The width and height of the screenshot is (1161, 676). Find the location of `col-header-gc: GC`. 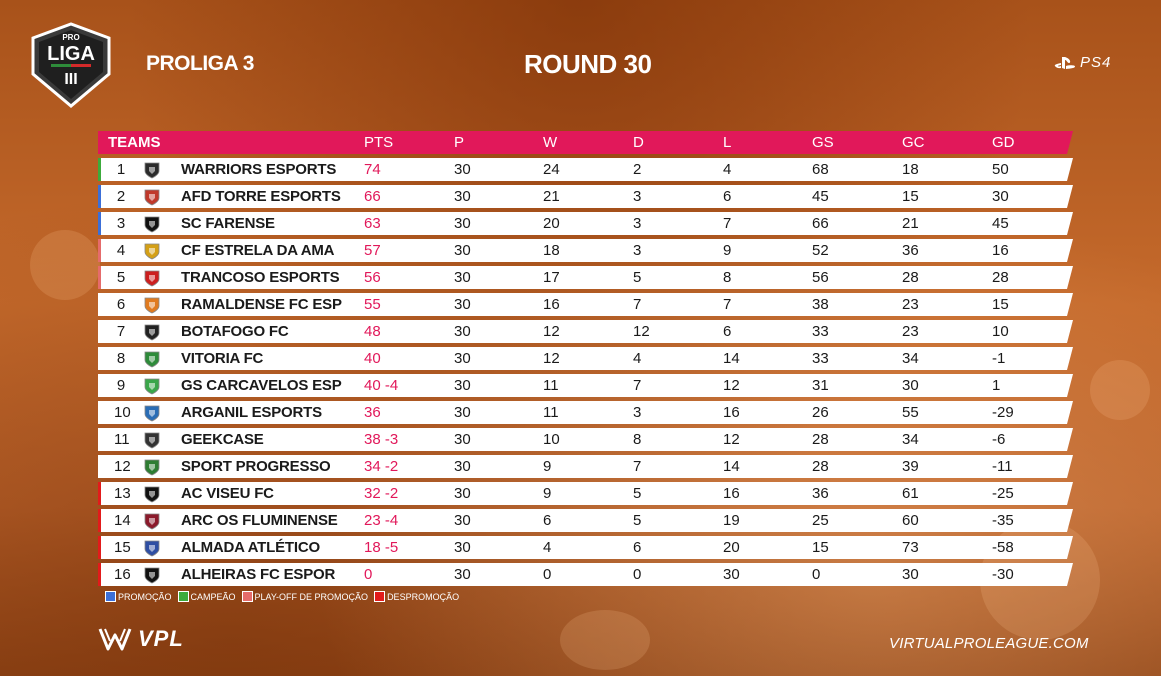

col-header-gc: GC is located at coordinates (913, 142).